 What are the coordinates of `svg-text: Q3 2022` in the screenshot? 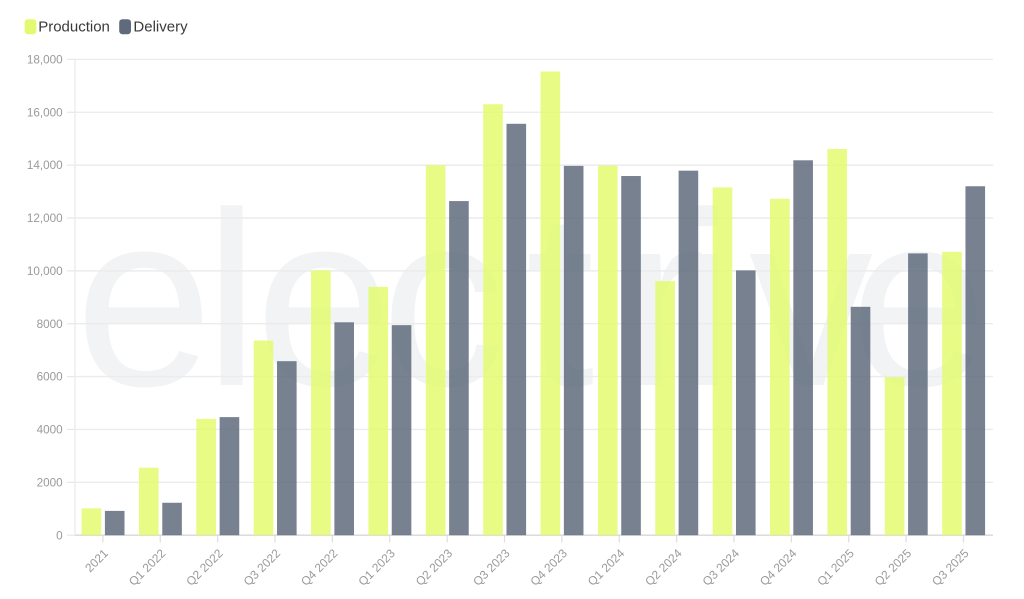 It's located at (262, 567).